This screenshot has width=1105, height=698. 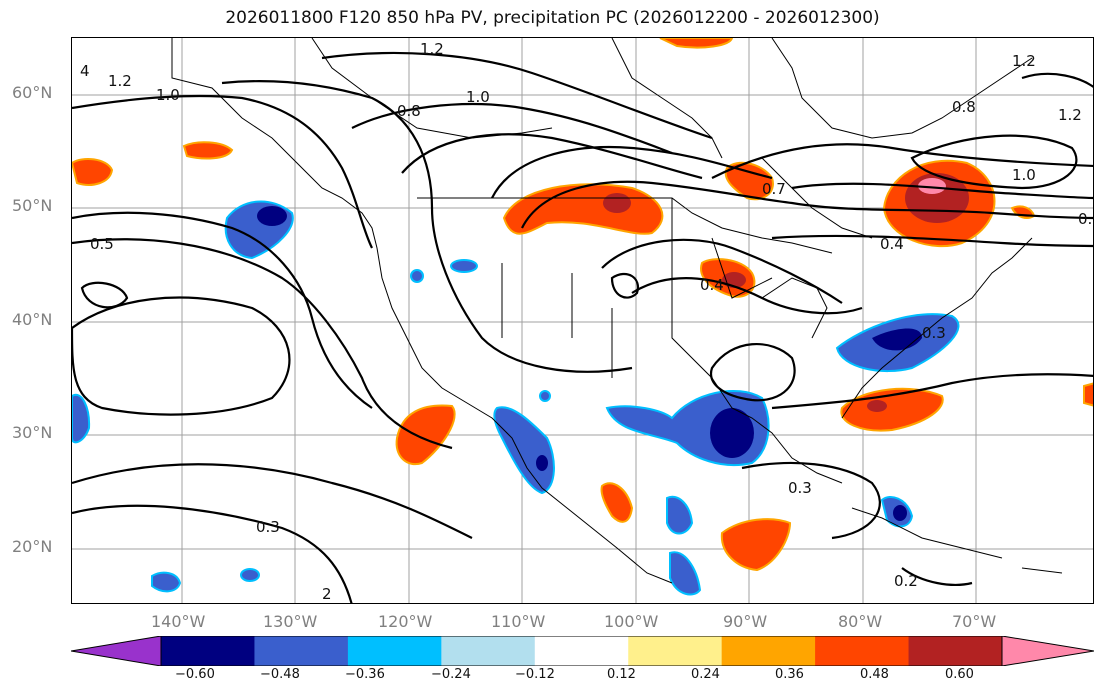 What do you see at coordinates (874, 674) in the screenshot?
I see `colorbar-tick: 0.48` at bounding box center [874, 674].